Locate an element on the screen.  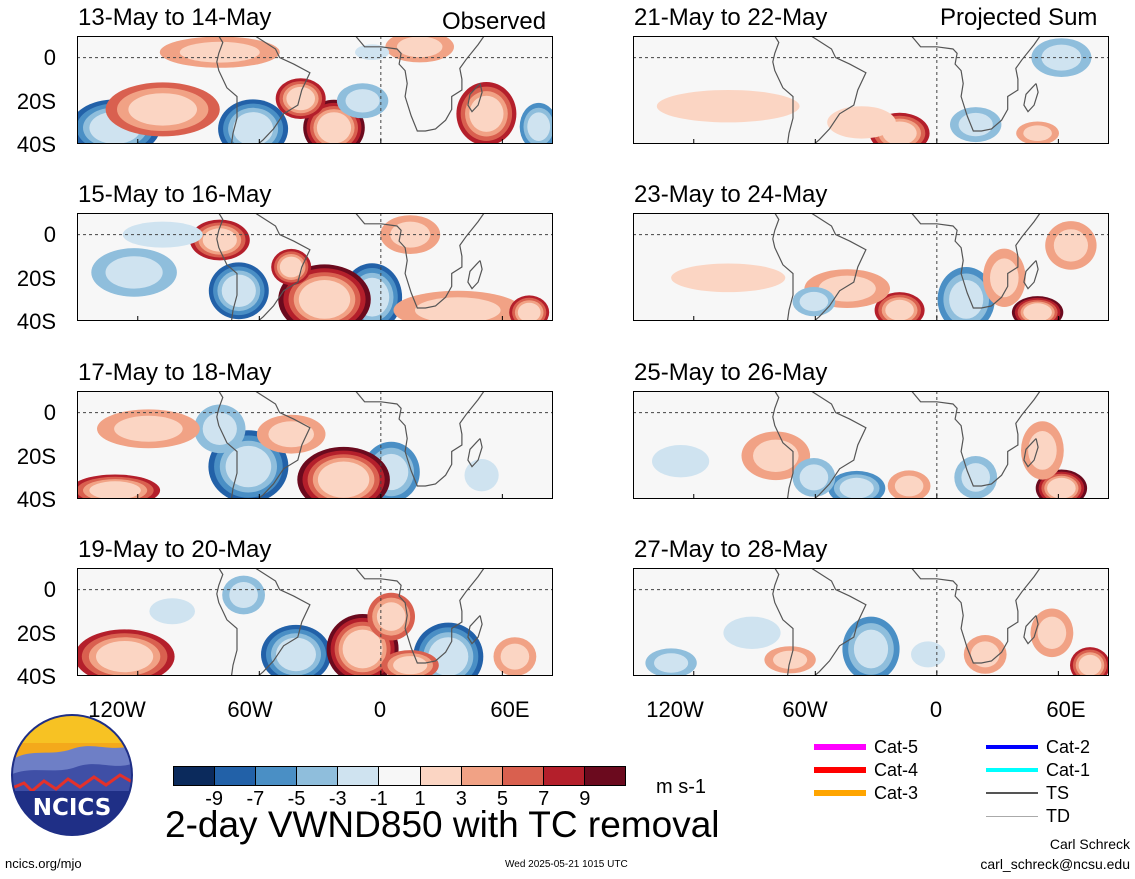
footer-author: Carl Schreck is located at coordinates (1089, 844).